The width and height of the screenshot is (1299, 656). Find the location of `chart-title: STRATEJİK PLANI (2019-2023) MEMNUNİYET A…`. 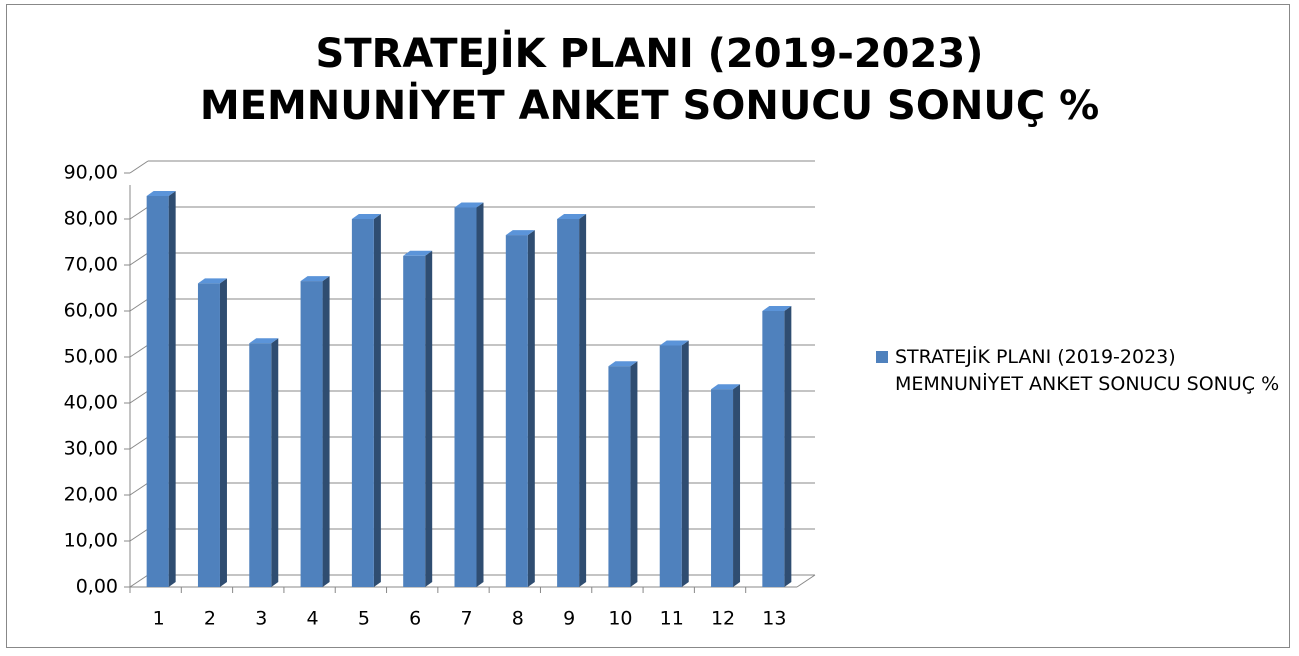

chart-title: STRATEJİK PLANI (2019-2023) MEMNUNİYET A… is located at coordinates (649, 80).